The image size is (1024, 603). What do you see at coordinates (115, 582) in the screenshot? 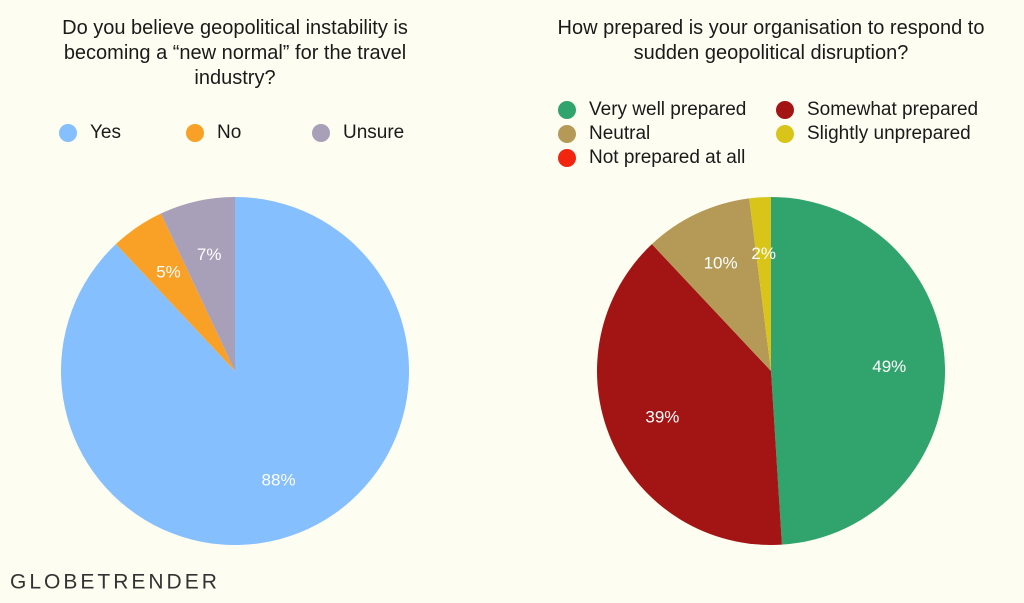
I see `brand: GLOBETRENDER` at bounding box center [115, 582].